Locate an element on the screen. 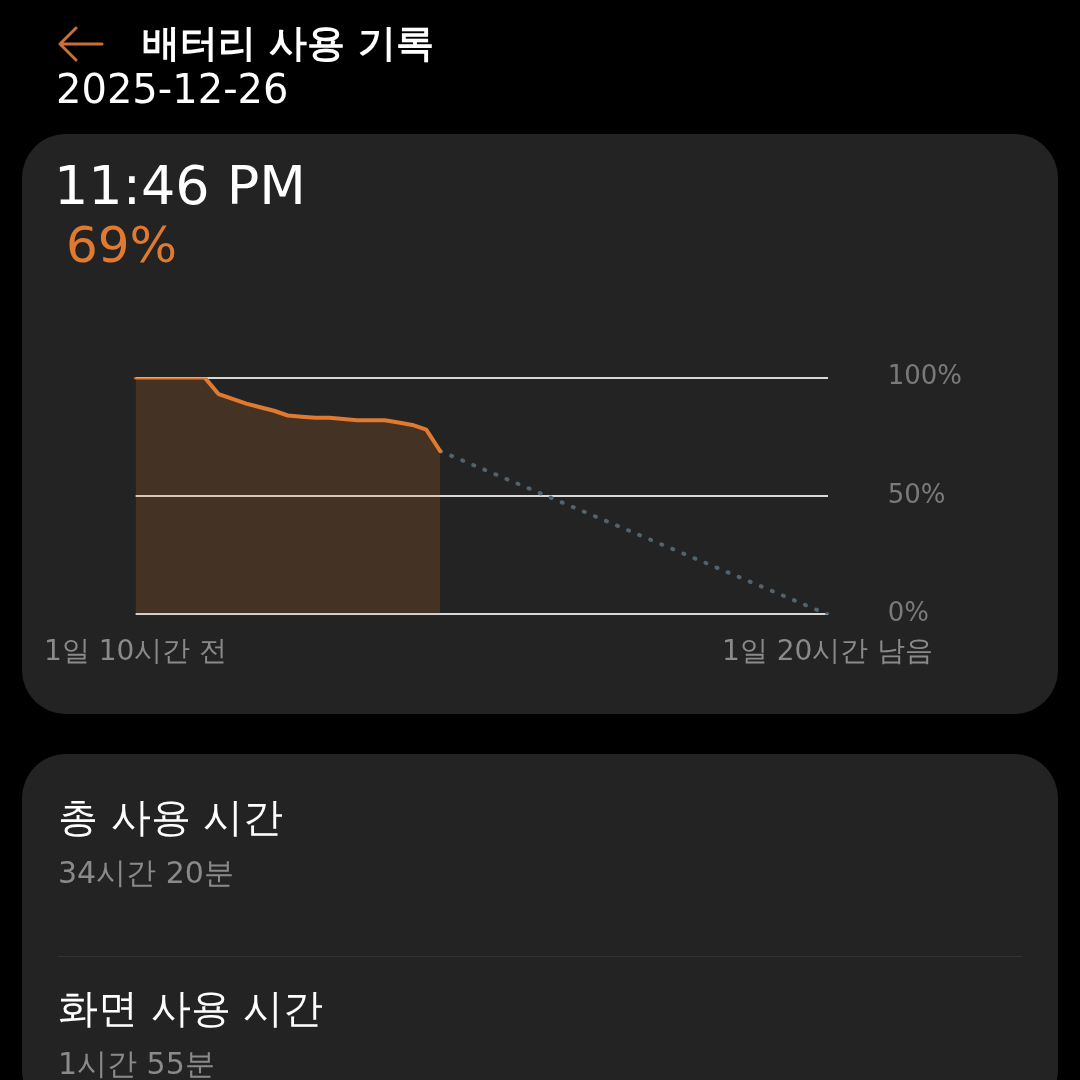  text: 총 사용 시간 is located at coordinates (171, 817).